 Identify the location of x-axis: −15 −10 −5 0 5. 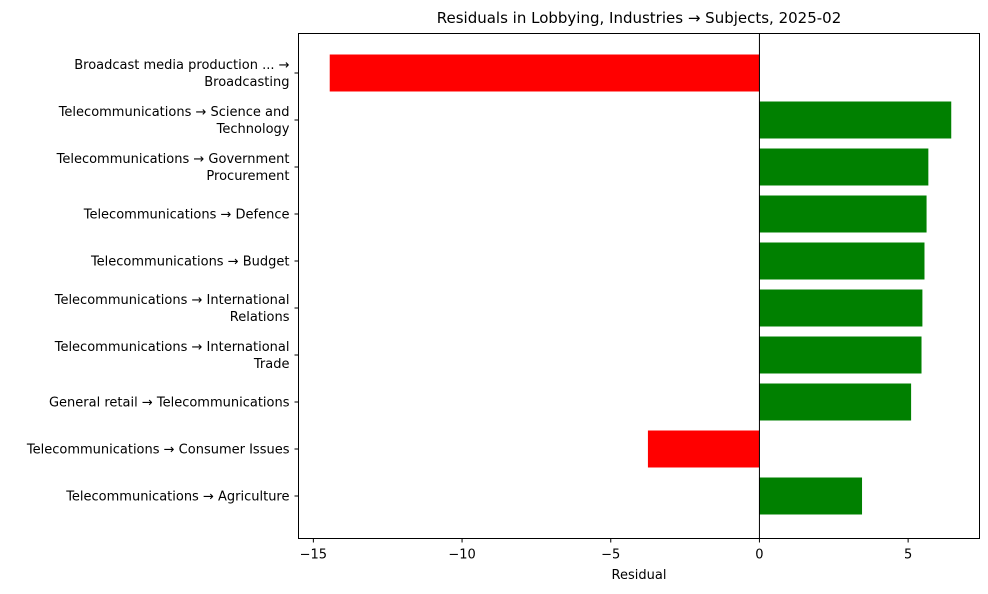
(606, 550).